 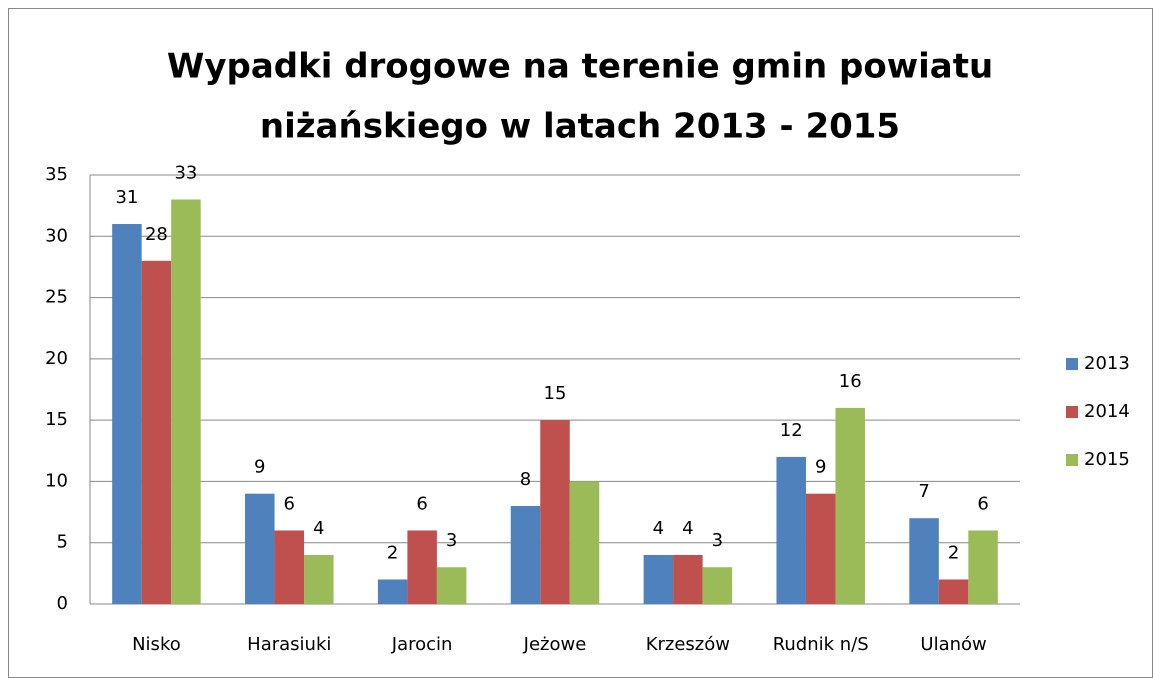 I want to click on y-tick-label: 25, so click(x=56, y=297).